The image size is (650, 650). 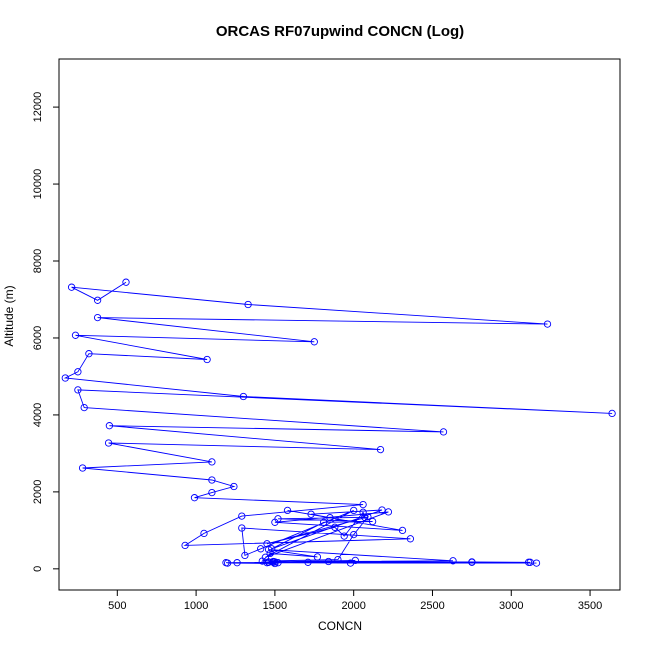 What do you see at coordinates (38, 107) in the screenshot?
I see `y-tick-label: 12000` at bounding box center [38, 107].